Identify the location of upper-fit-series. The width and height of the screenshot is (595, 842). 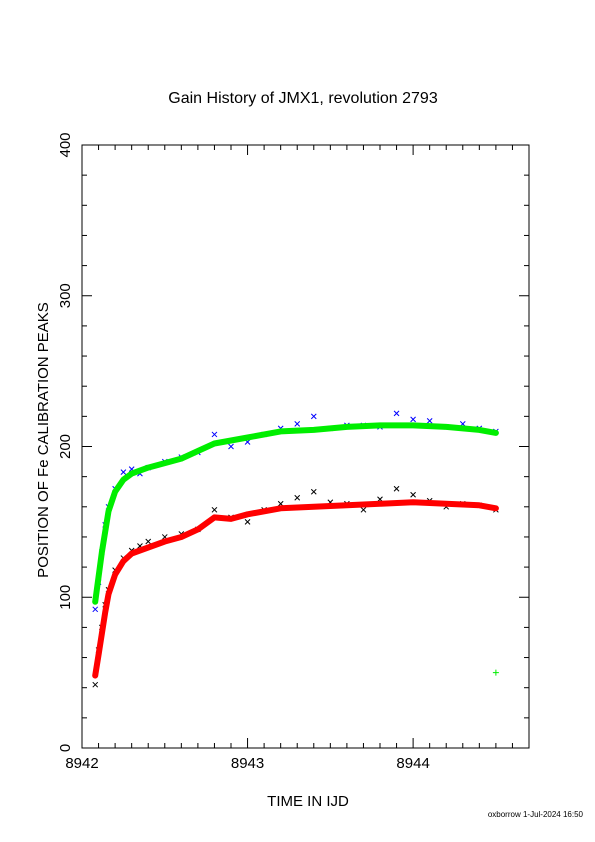
(295, 513).